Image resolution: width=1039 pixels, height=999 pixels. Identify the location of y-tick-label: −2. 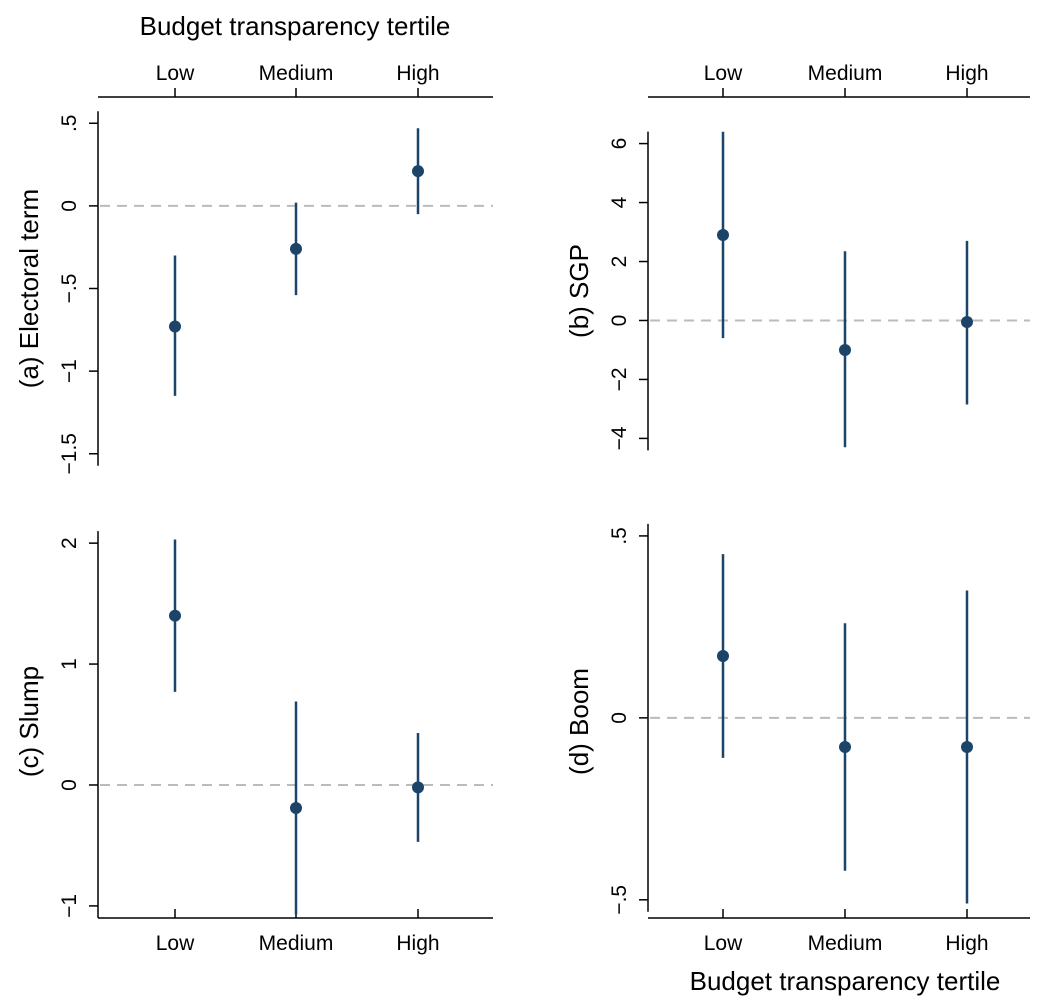
(619, 379).